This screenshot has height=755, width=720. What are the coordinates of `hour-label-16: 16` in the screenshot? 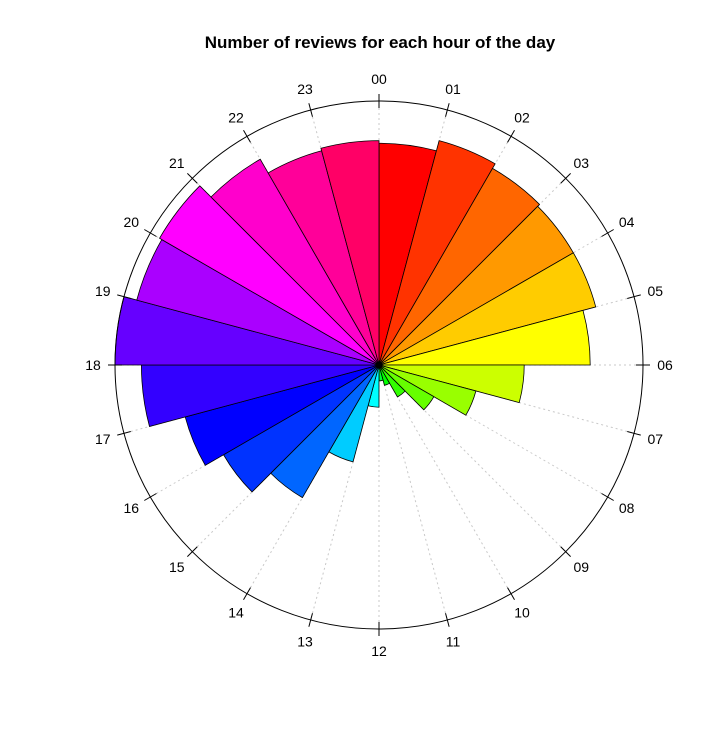 It's located at (132, 508).